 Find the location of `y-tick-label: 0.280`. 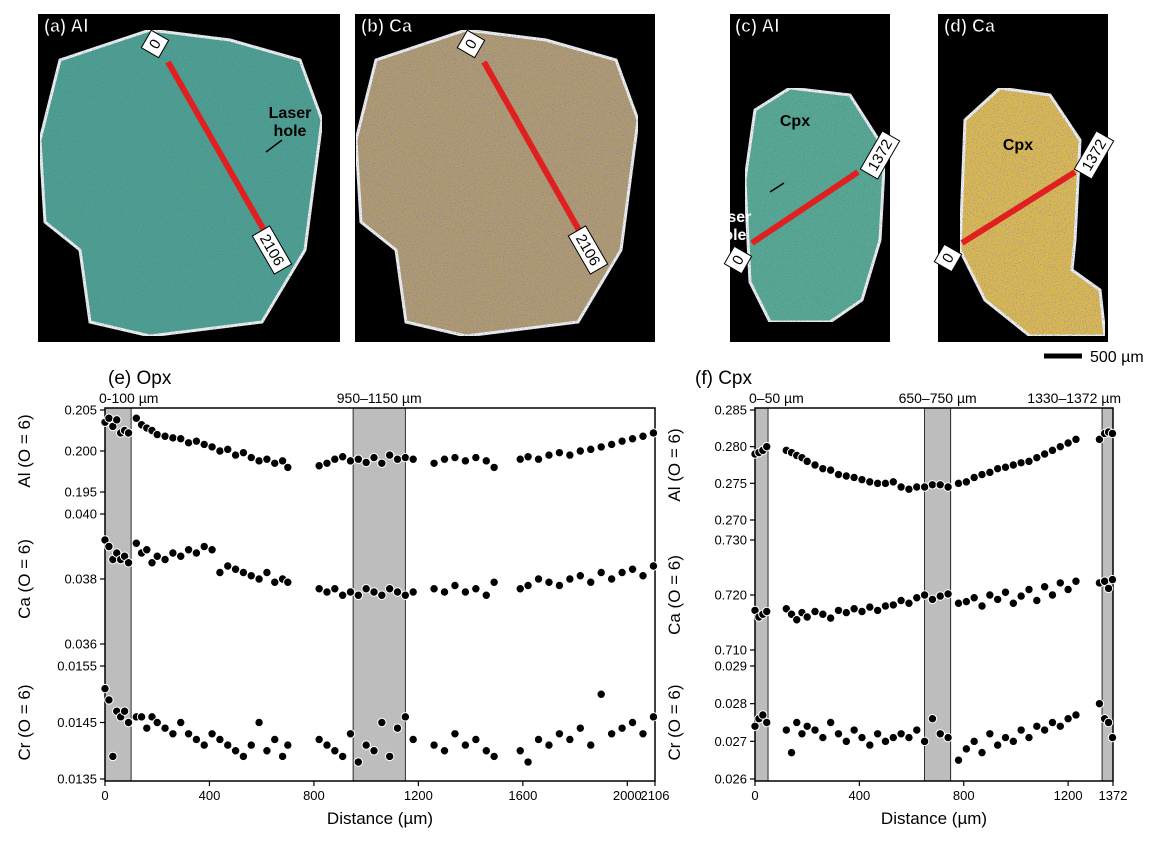

y-tick-label: 0.280 is located at coordinates (730, 446).